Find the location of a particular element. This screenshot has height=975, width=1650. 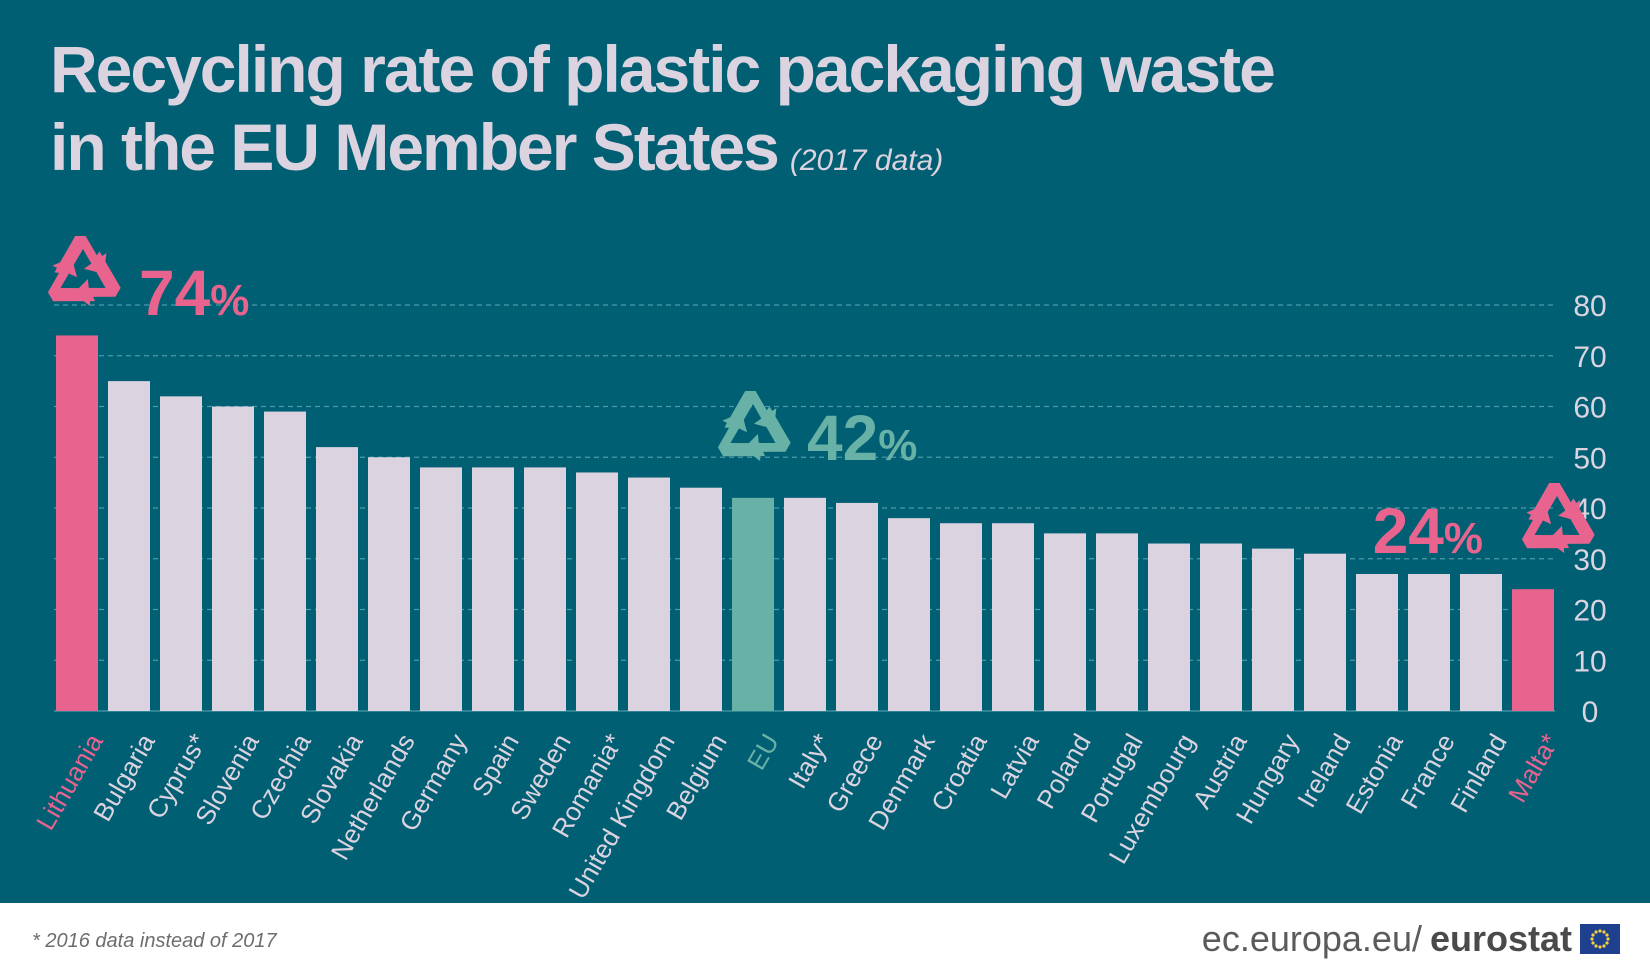

callout-value: 74% is located at coordinates (194, 293).